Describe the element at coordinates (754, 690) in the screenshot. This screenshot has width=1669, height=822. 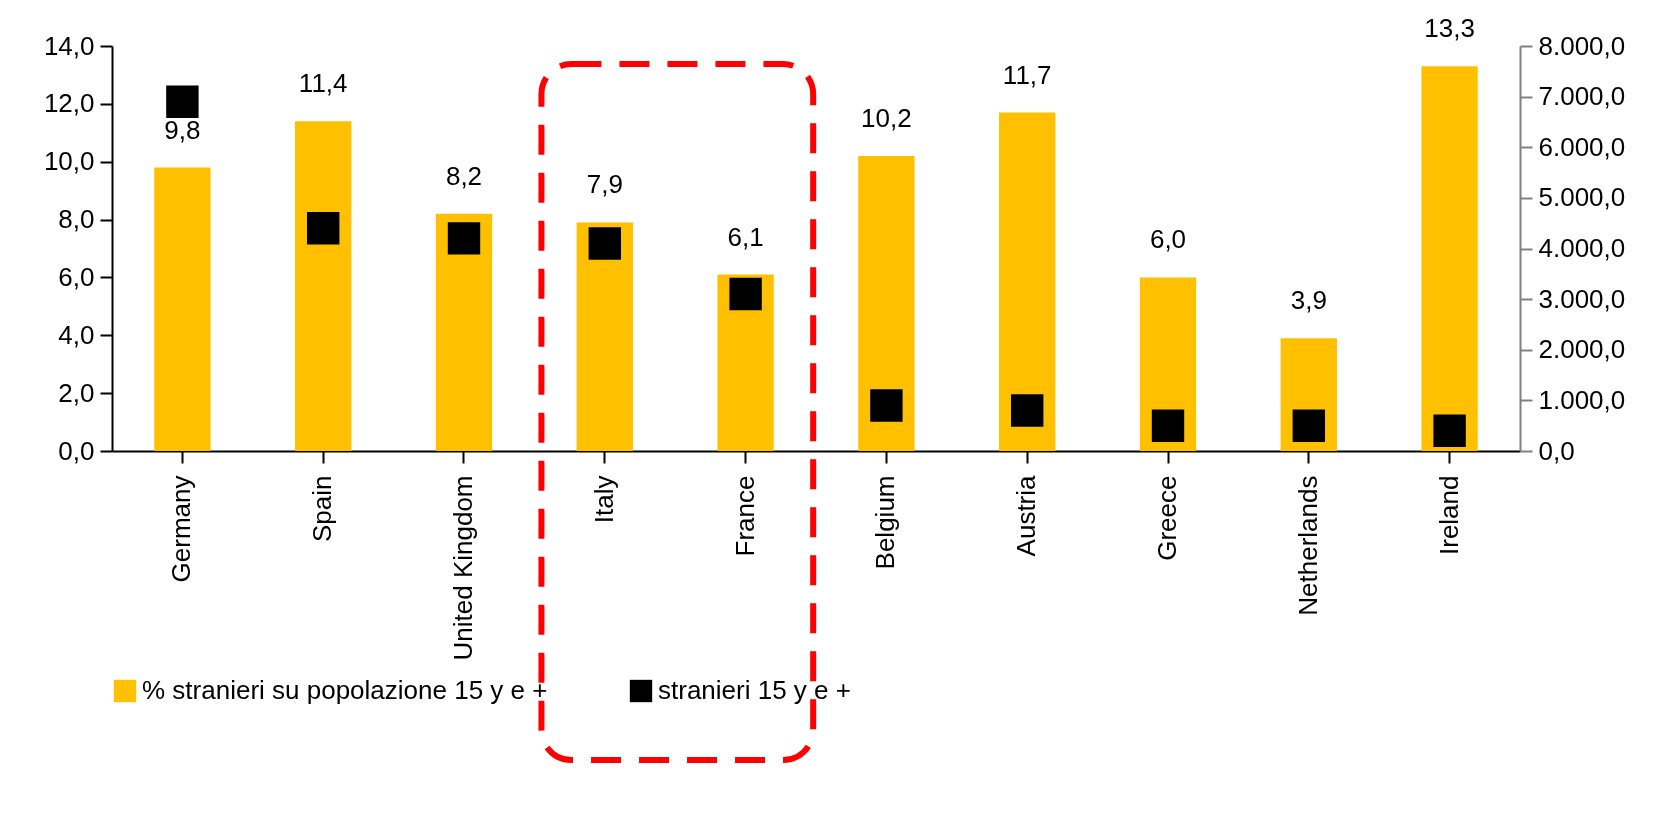
I see `legend-label: stranieri 15 y e +` at that location.